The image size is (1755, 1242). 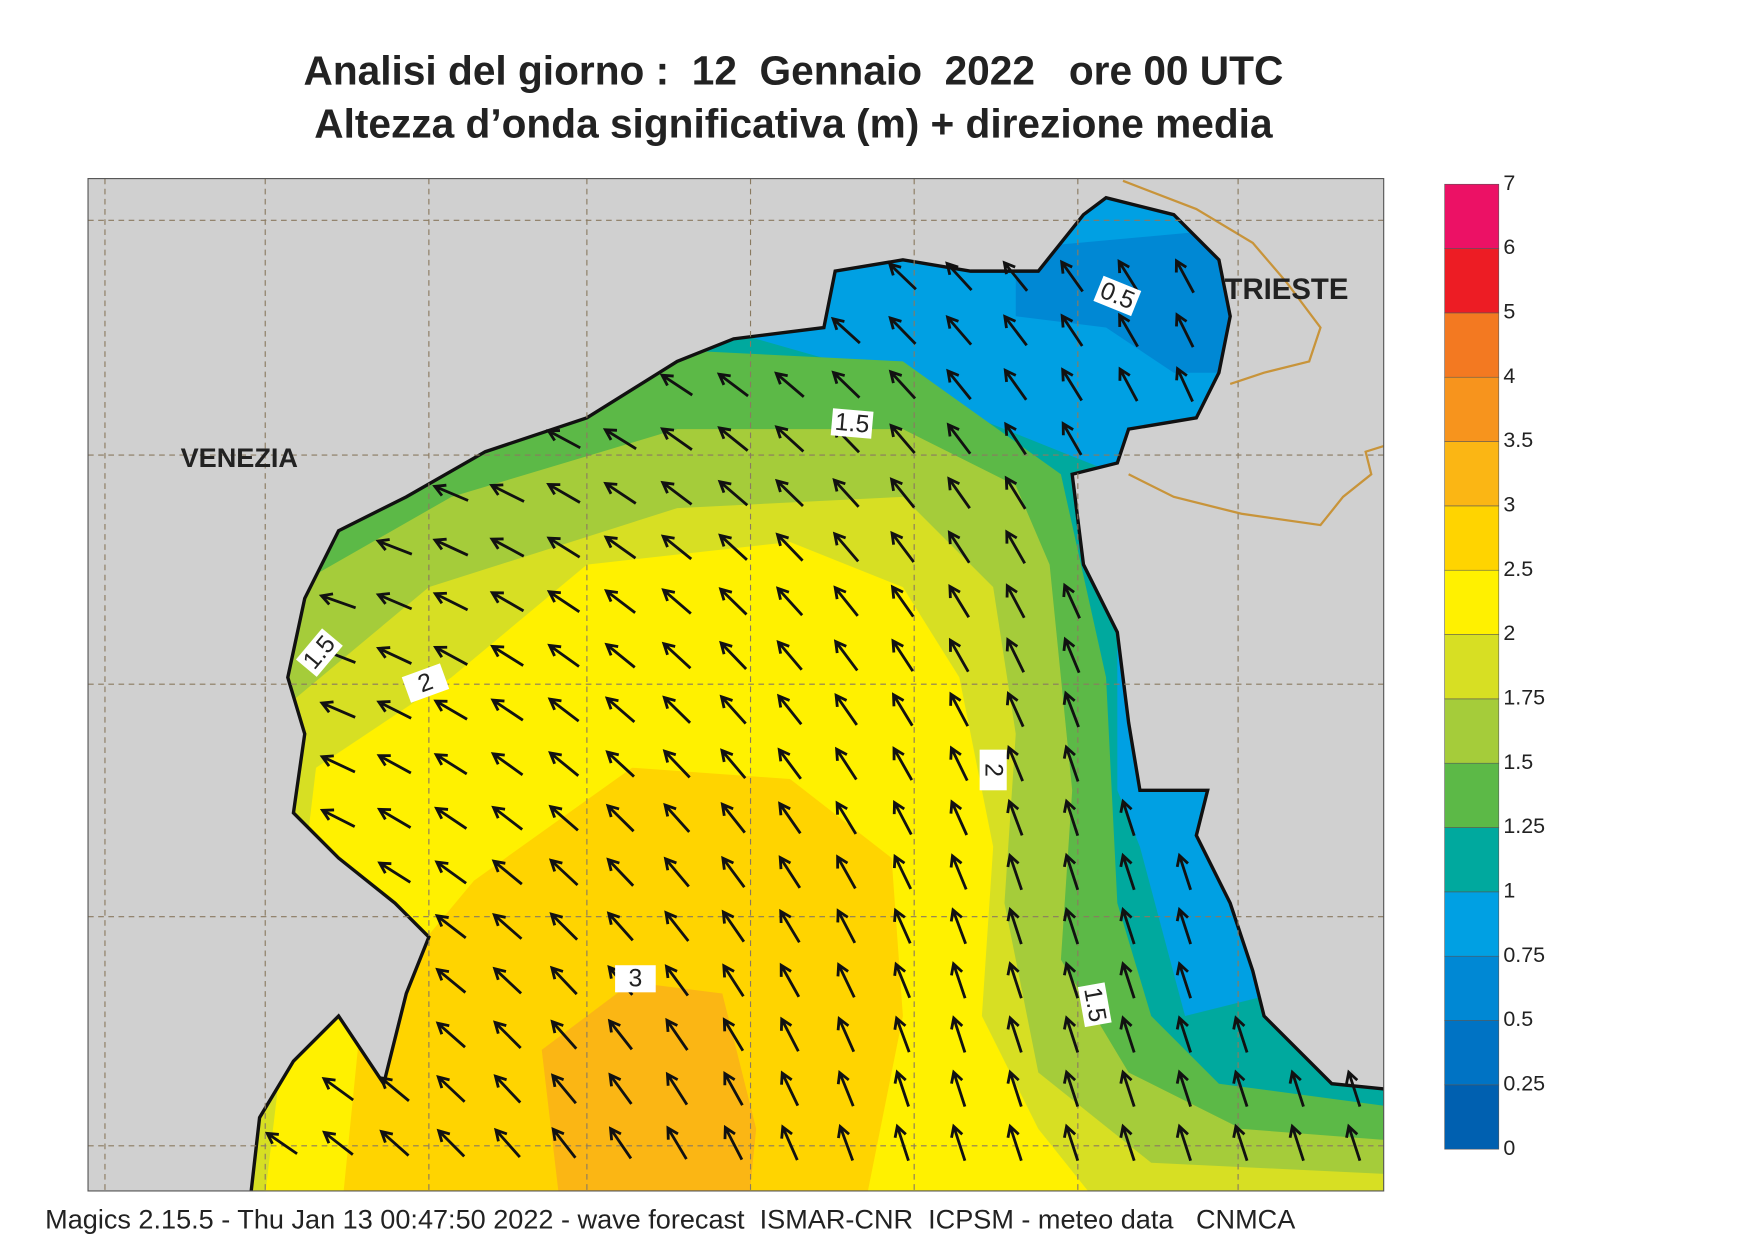 I want to click on colorbar-label: 0.25, so click(x=1524, y=1084).